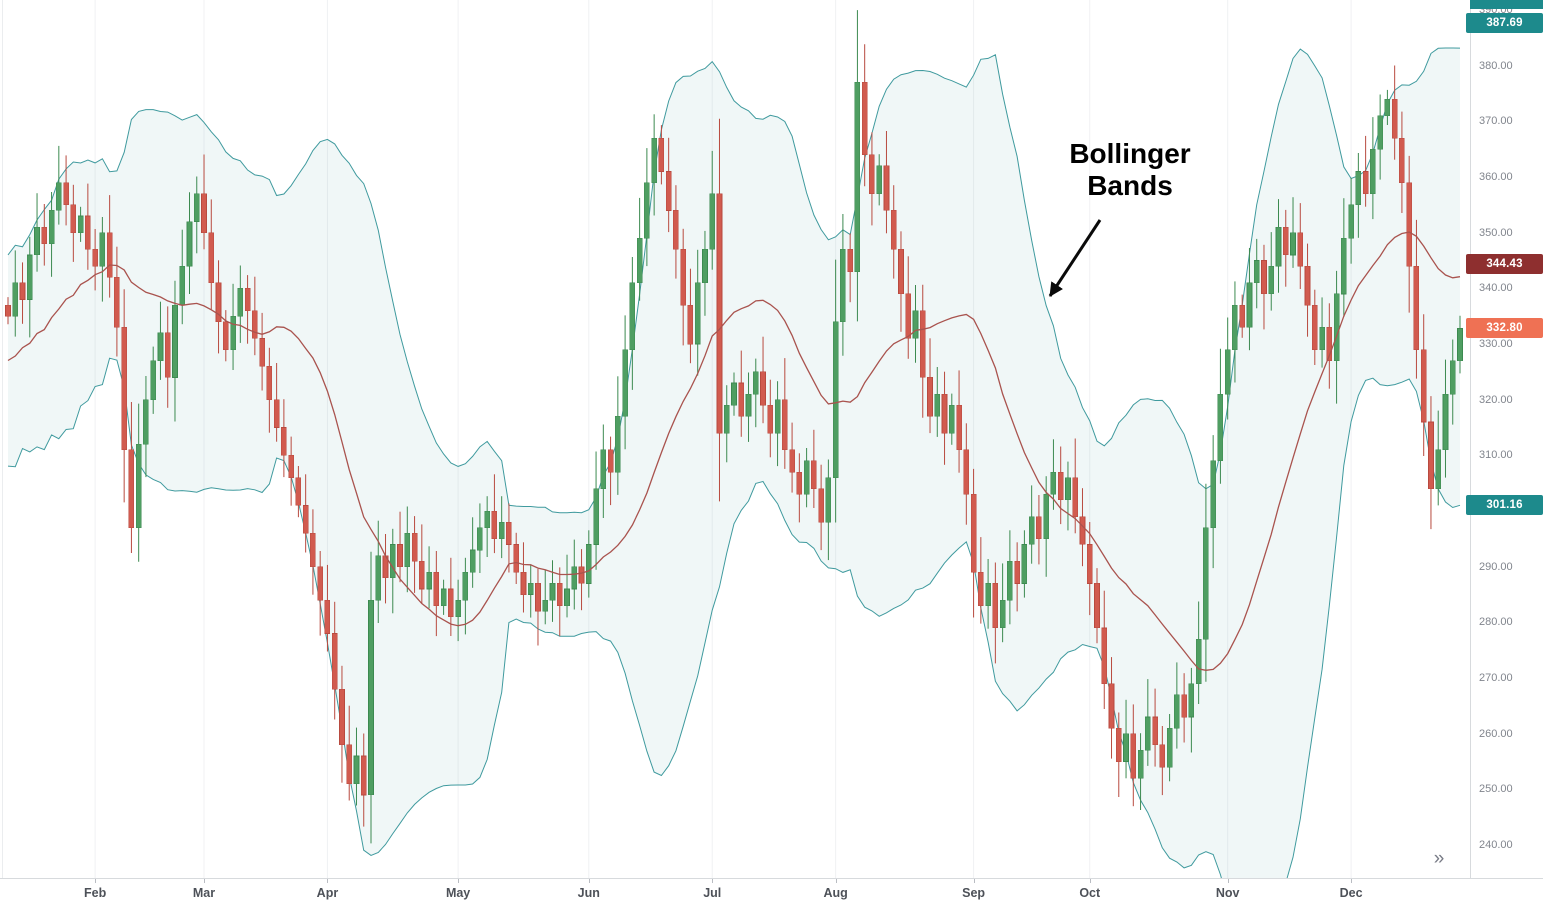  What do you see at coordinates (1504, 22) in the screenshot?
I see `upper-band-price-label: 387.69` at bounding box center [1504, 22].